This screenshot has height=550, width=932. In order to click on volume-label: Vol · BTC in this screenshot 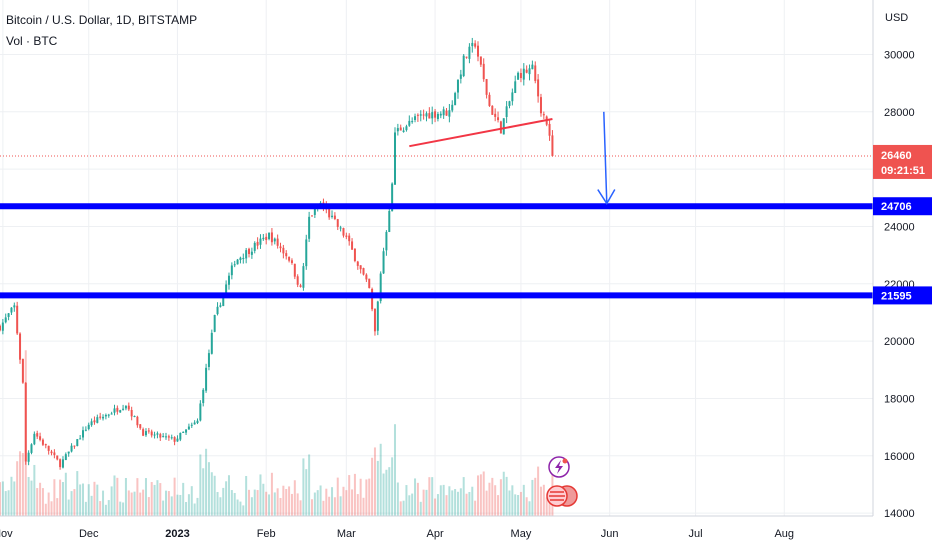, I will do `click(32, 41)`.